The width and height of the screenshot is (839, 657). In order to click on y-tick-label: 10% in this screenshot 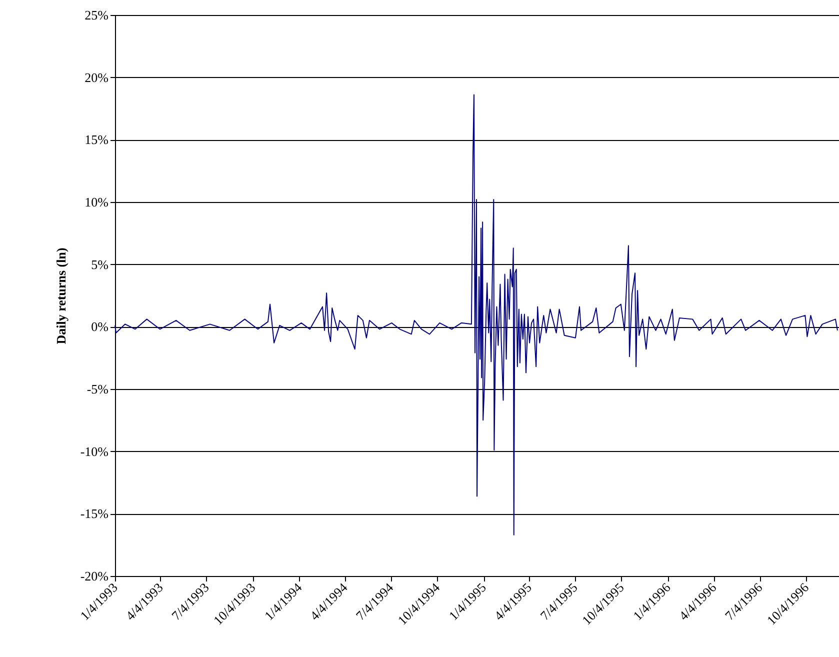, I will do `click(96, 202)`.